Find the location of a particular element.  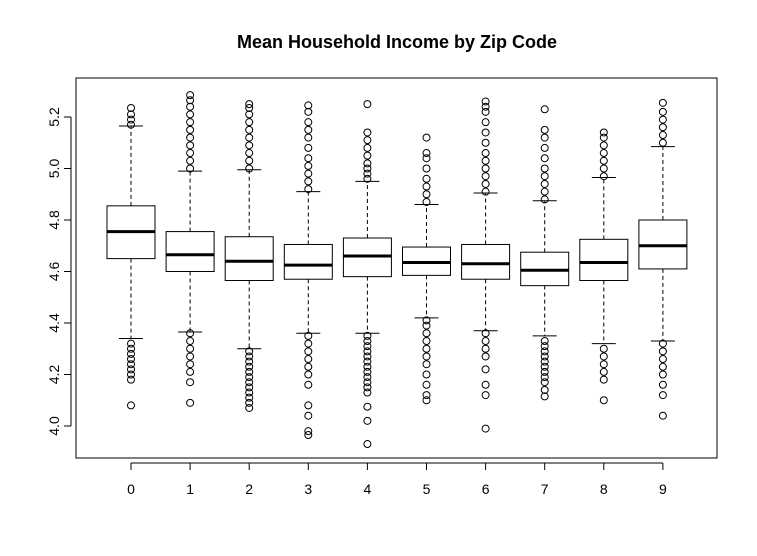

y-tick-label: 4.8 is located at coordinates (54, 220).